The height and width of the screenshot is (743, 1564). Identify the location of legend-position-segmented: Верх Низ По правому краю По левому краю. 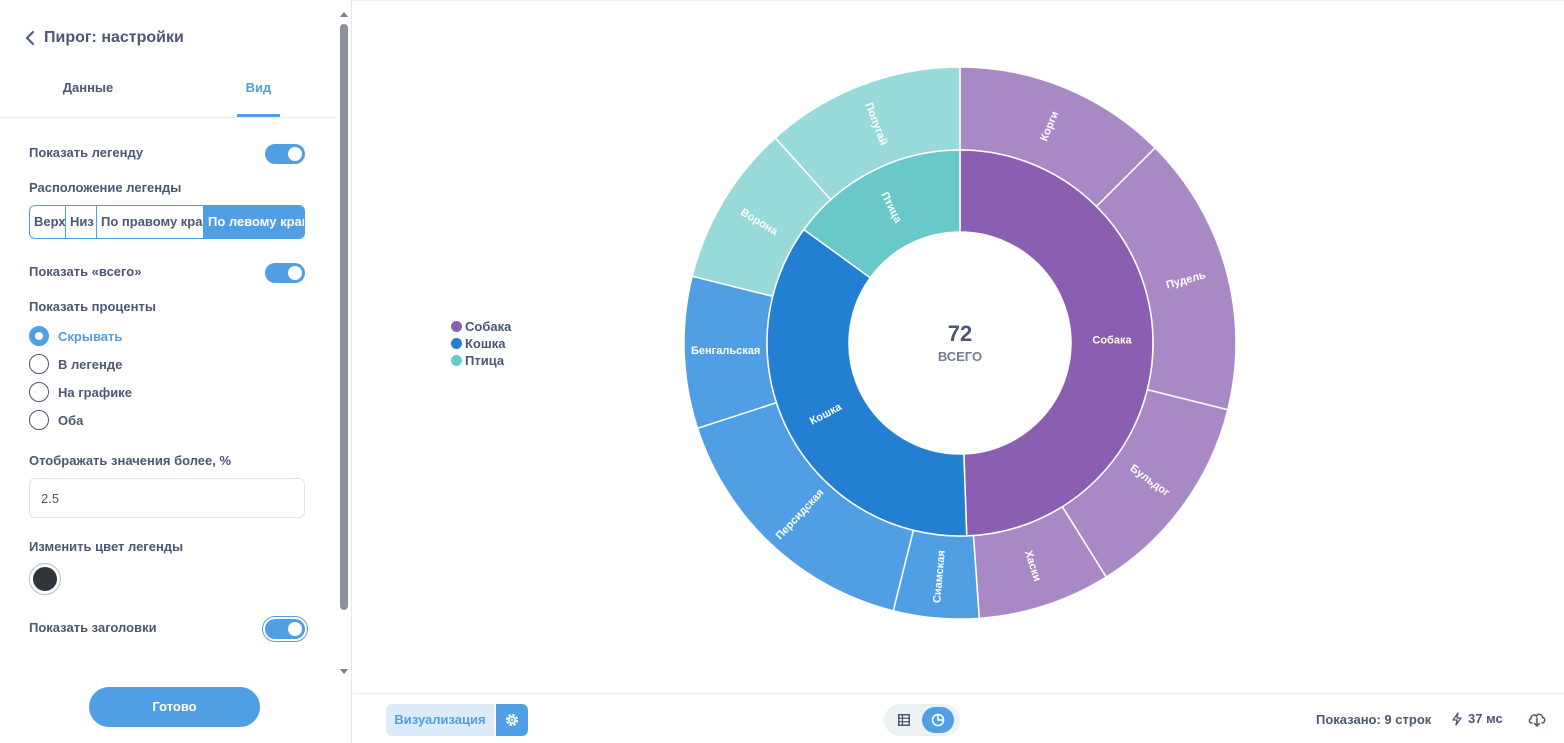
(167, 222).